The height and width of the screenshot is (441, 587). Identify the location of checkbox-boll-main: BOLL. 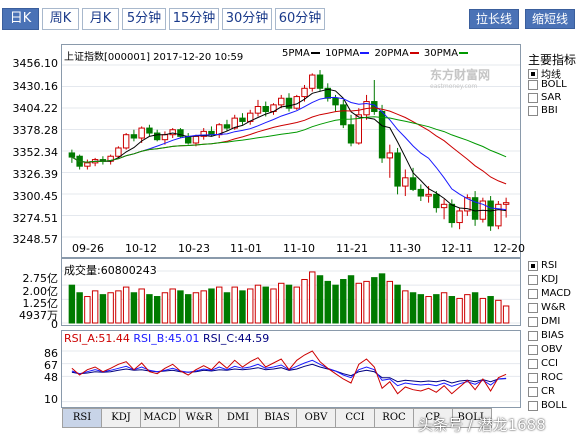
(547, 84).